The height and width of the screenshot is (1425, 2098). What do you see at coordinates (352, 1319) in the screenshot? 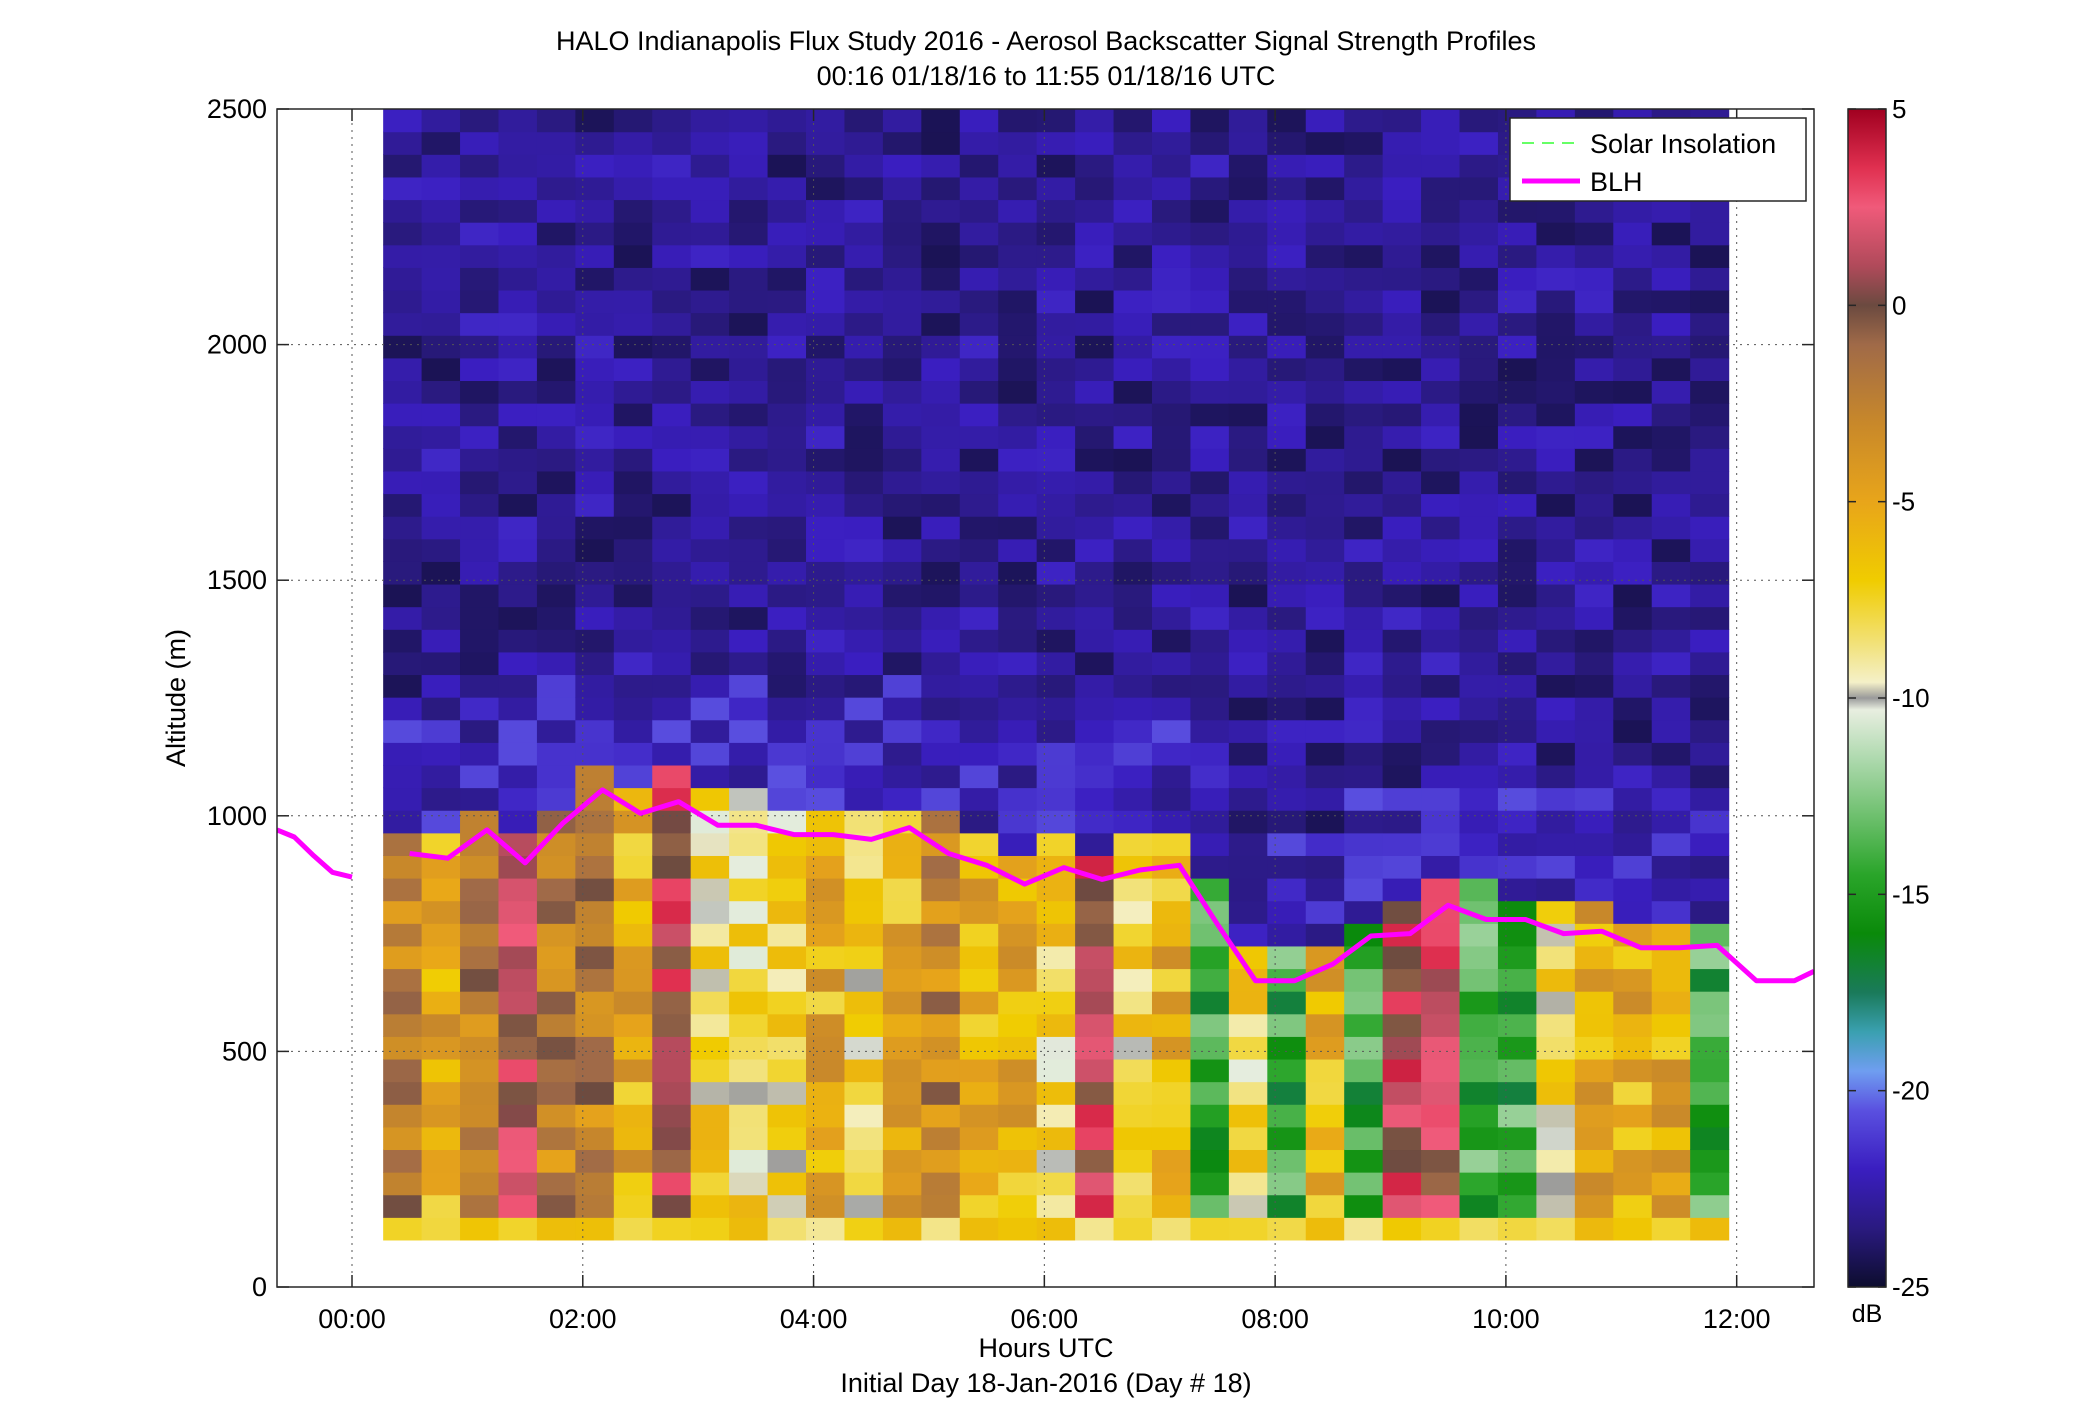
I see `x-tick-label: 00:00` at bounding box center [352, 1319].